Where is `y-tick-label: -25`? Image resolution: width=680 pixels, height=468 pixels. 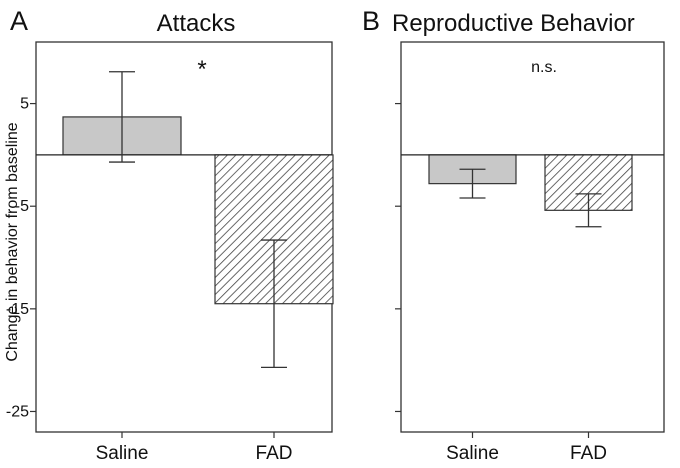
y-tick-label: -25 is located at coordinates (17, 411).